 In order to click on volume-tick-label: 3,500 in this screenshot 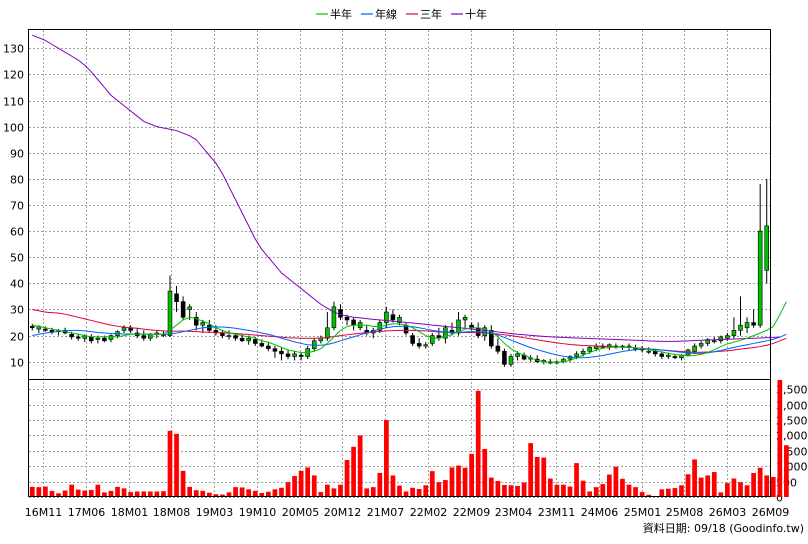, I will do `click(792, 390)`.